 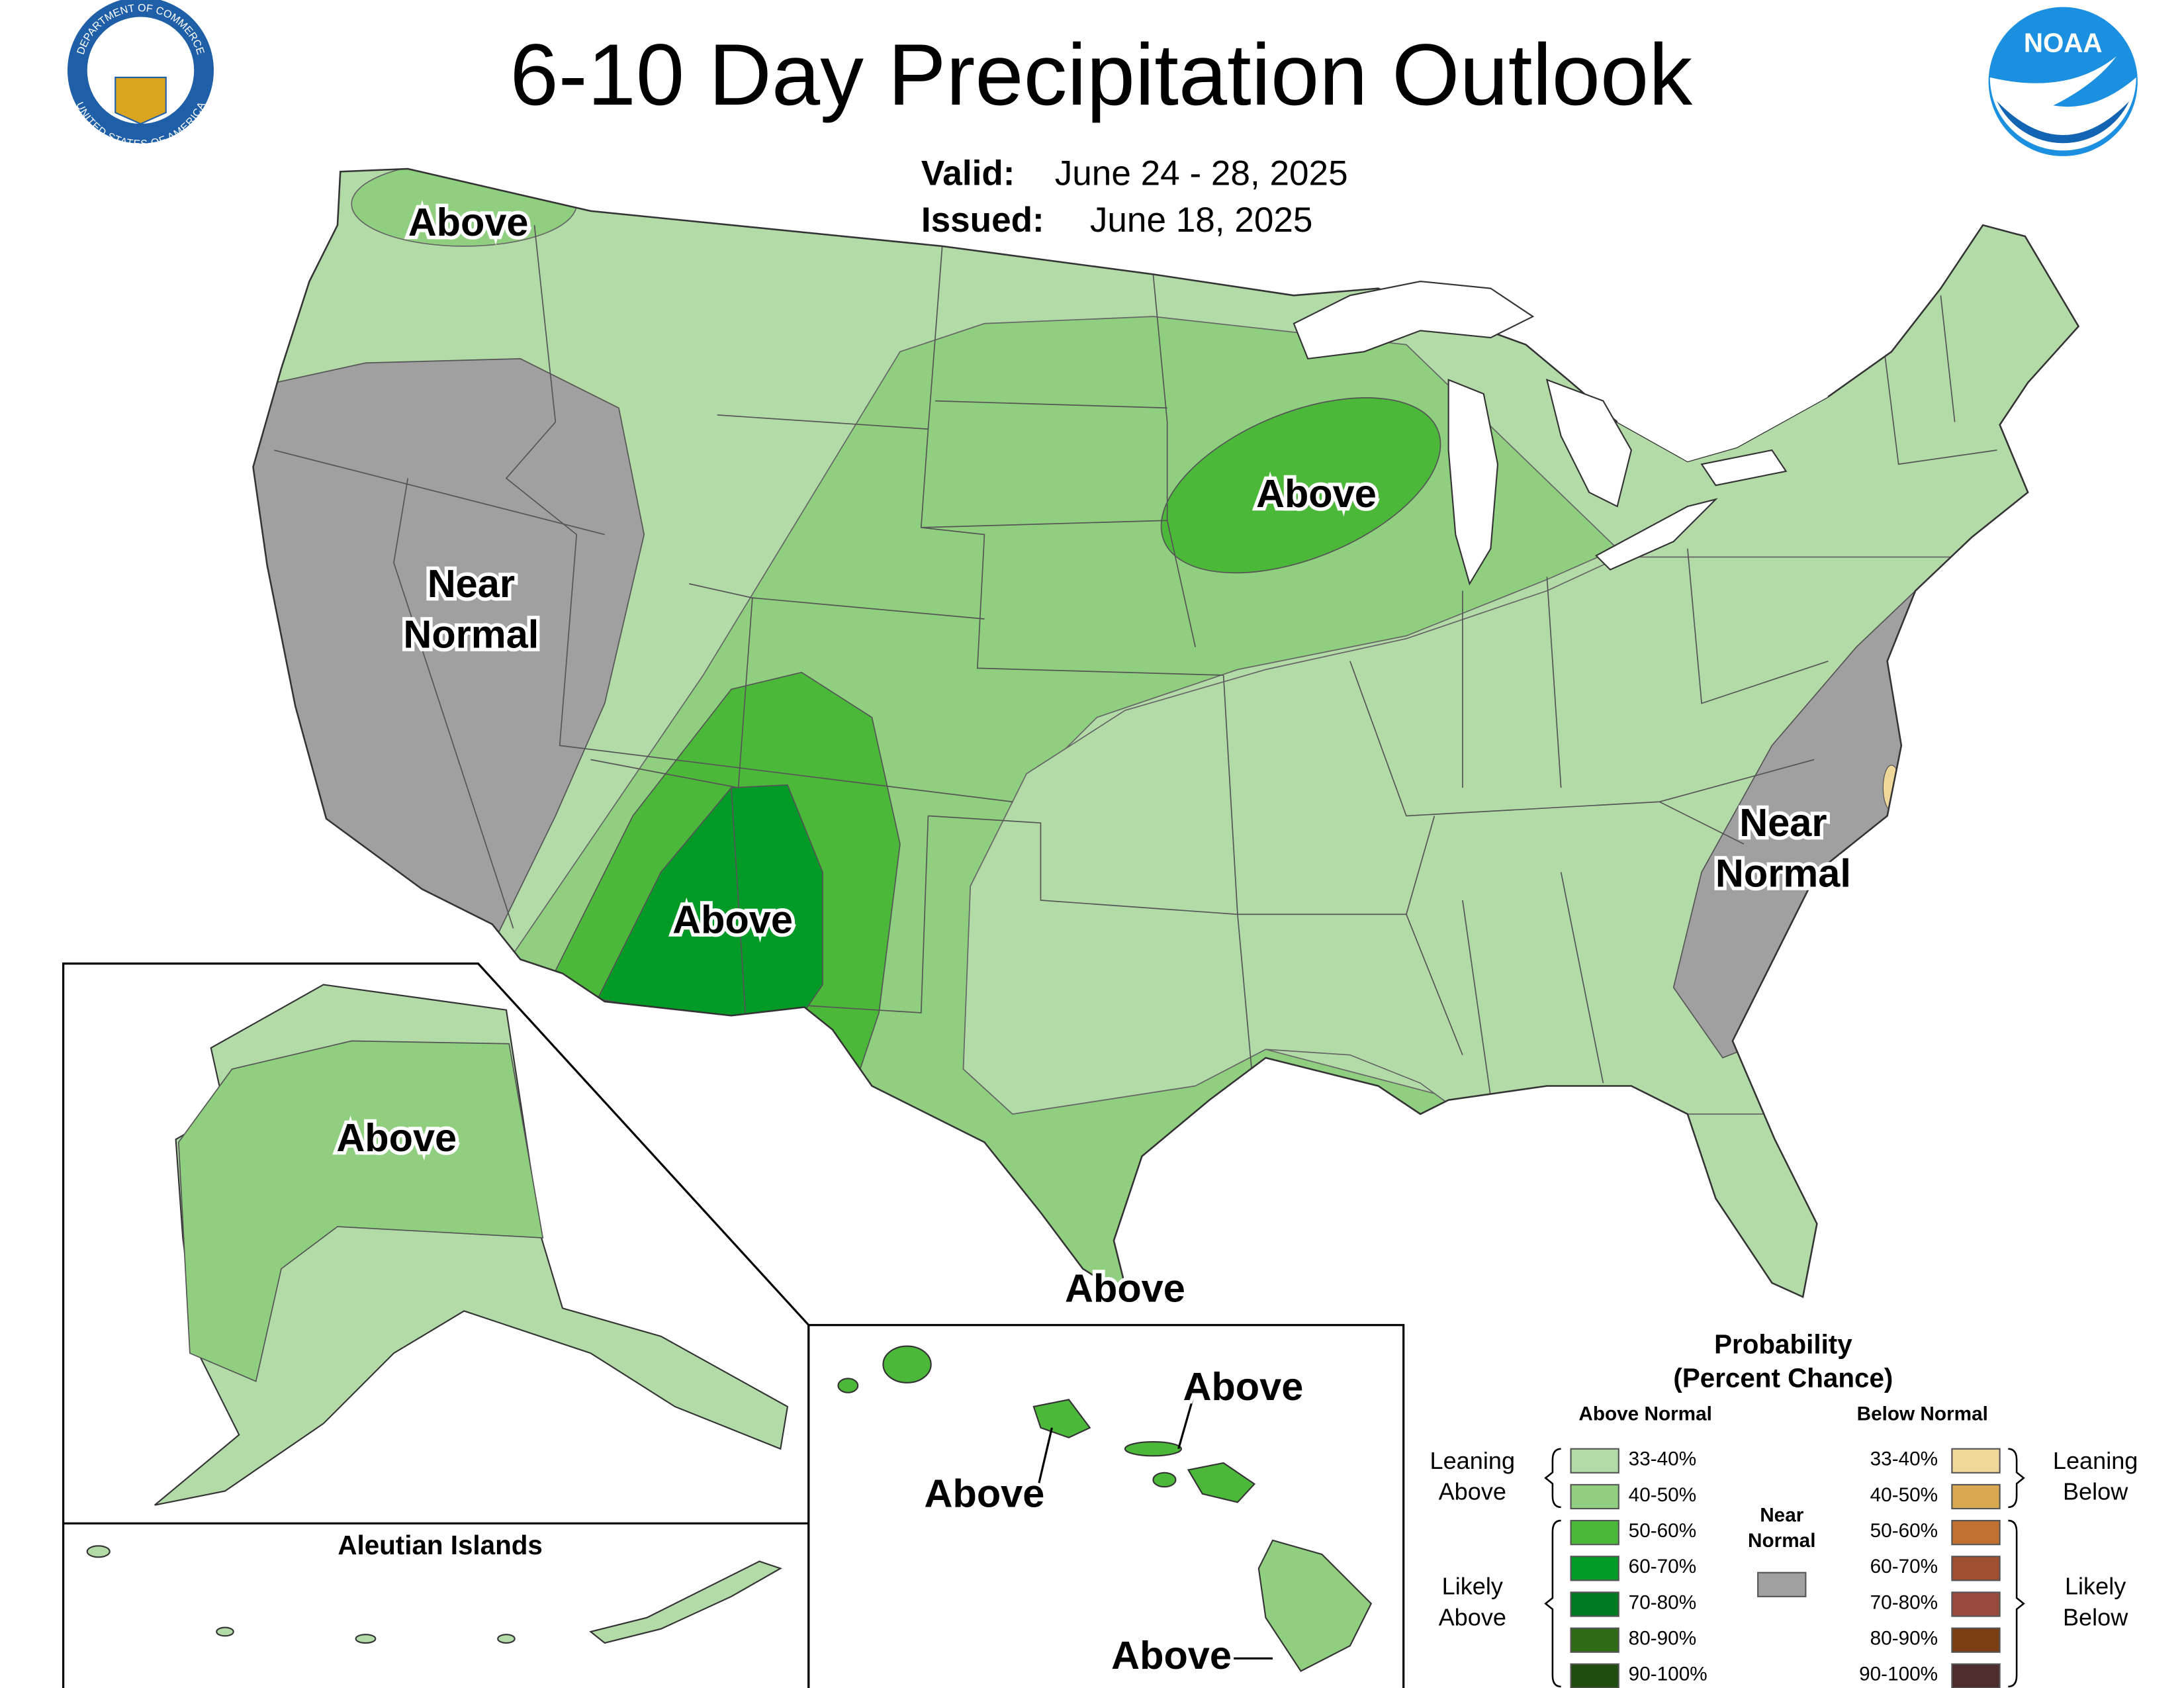 What do you see at coordinates (1201, 220) in the screenshot?
I see `issued-date: June 18, 2025` at bounding box center [1201, 220].